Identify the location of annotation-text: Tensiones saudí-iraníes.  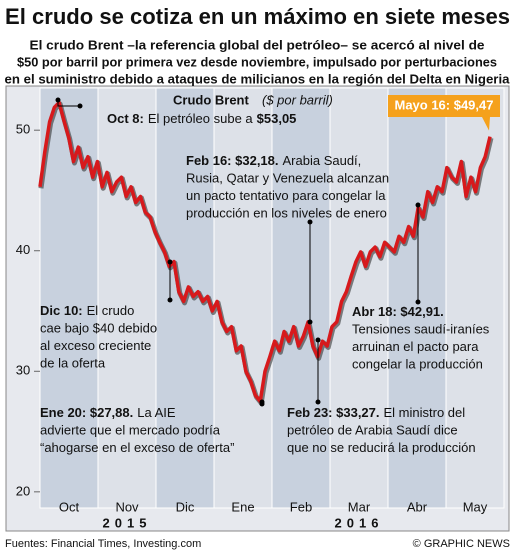
(421, 329).